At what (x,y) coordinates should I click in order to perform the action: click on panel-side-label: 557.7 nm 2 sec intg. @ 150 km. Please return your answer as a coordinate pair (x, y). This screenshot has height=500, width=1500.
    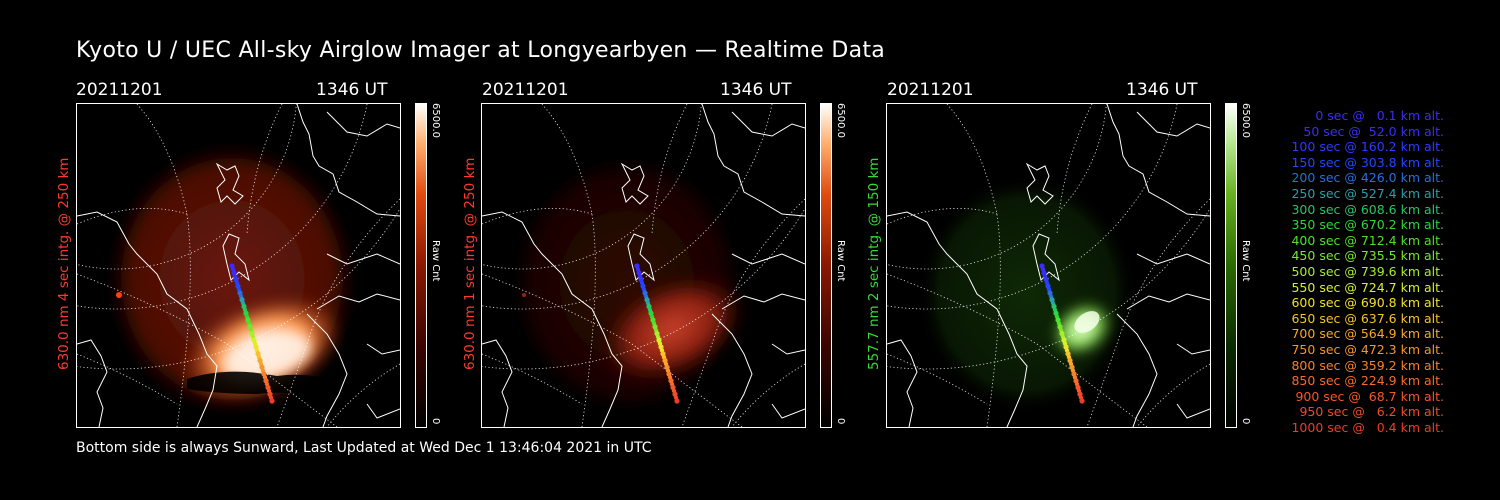
    Looking at the image, I should click on (874, 220).